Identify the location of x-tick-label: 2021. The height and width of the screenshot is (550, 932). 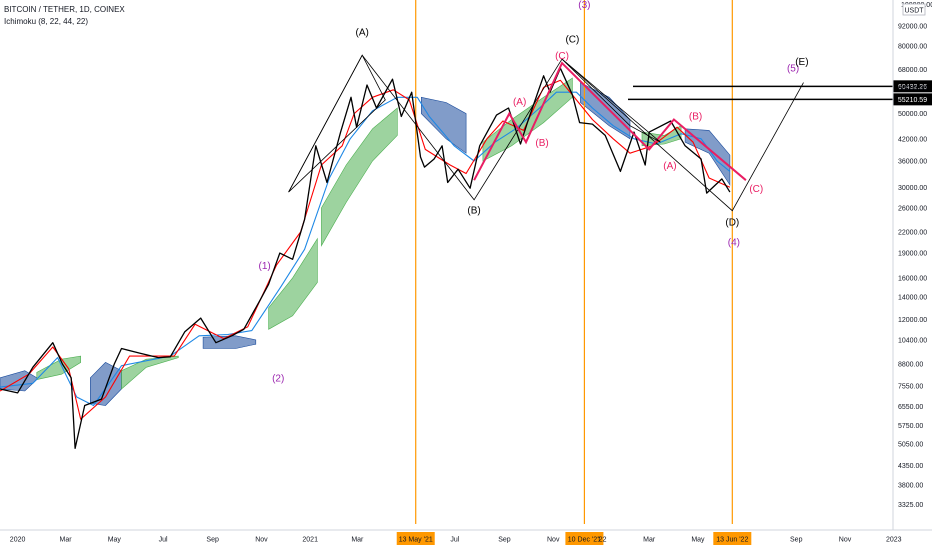
(310, 540).